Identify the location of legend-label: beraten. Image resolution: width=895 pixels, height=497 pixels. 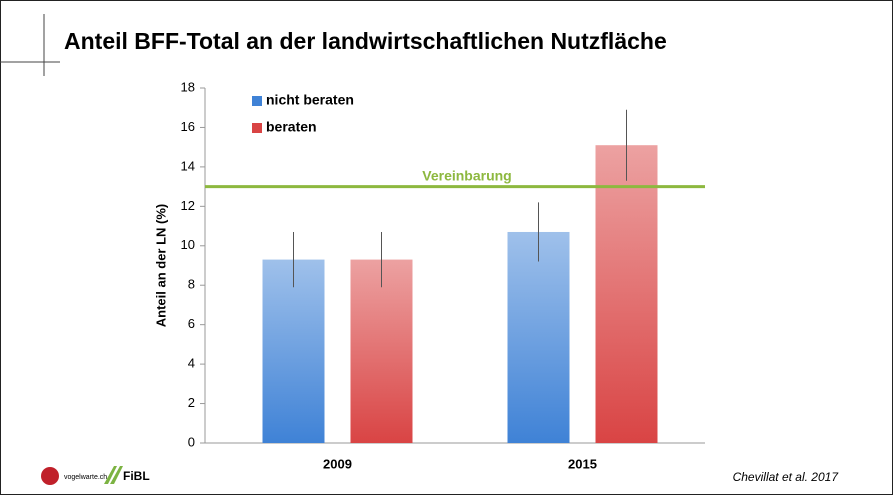
(291, 127).